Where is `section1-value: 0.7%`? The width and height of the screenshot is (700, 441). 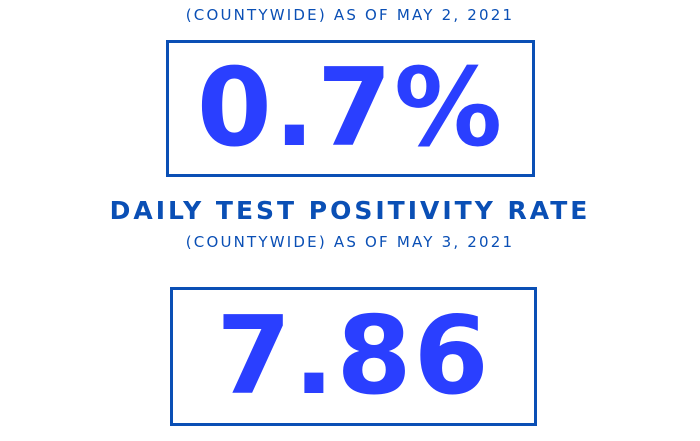 section1-value: 0.7% is located at coordinates (350, 108).